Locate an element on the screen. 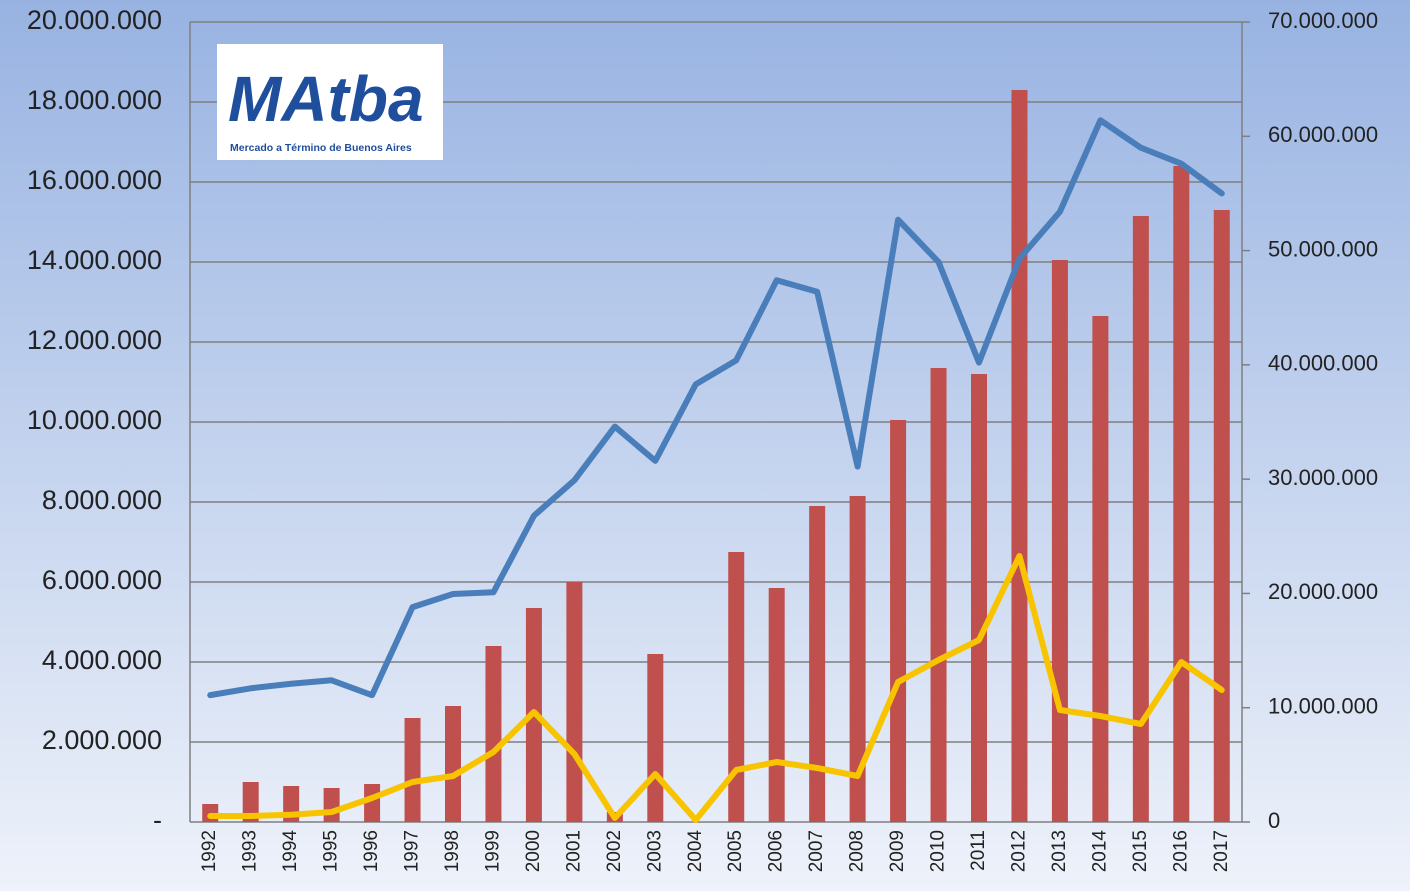 This screenshot has height=891, width=1410. x-tick-label: 1997 is located at coordinates (412, 851).